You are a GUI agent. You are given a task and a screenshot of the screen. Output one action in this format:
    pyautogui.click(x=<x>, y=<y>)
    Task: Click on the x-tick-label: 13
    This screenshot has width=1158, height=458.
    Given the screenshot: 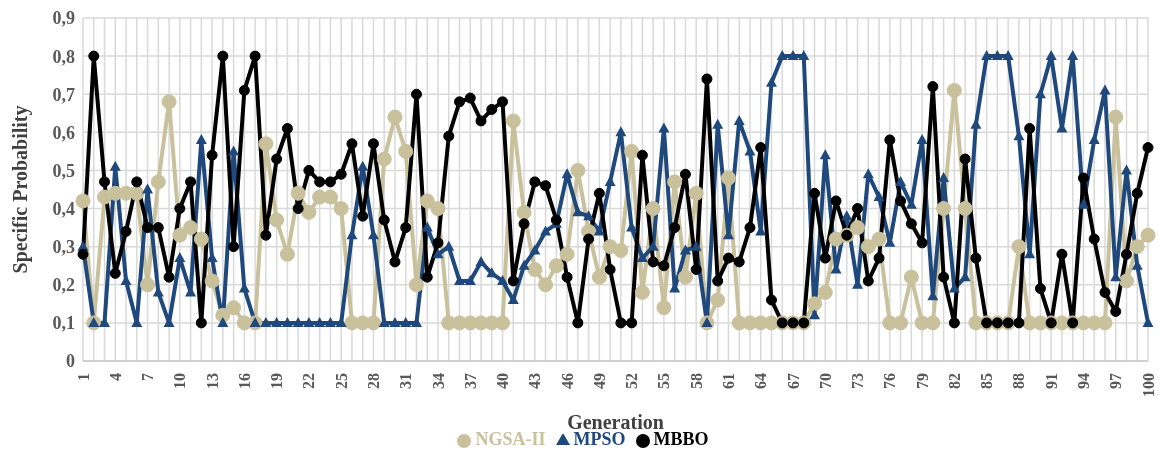 What is the action you would take?
    pyautogui.click(x=212, y=381)
    